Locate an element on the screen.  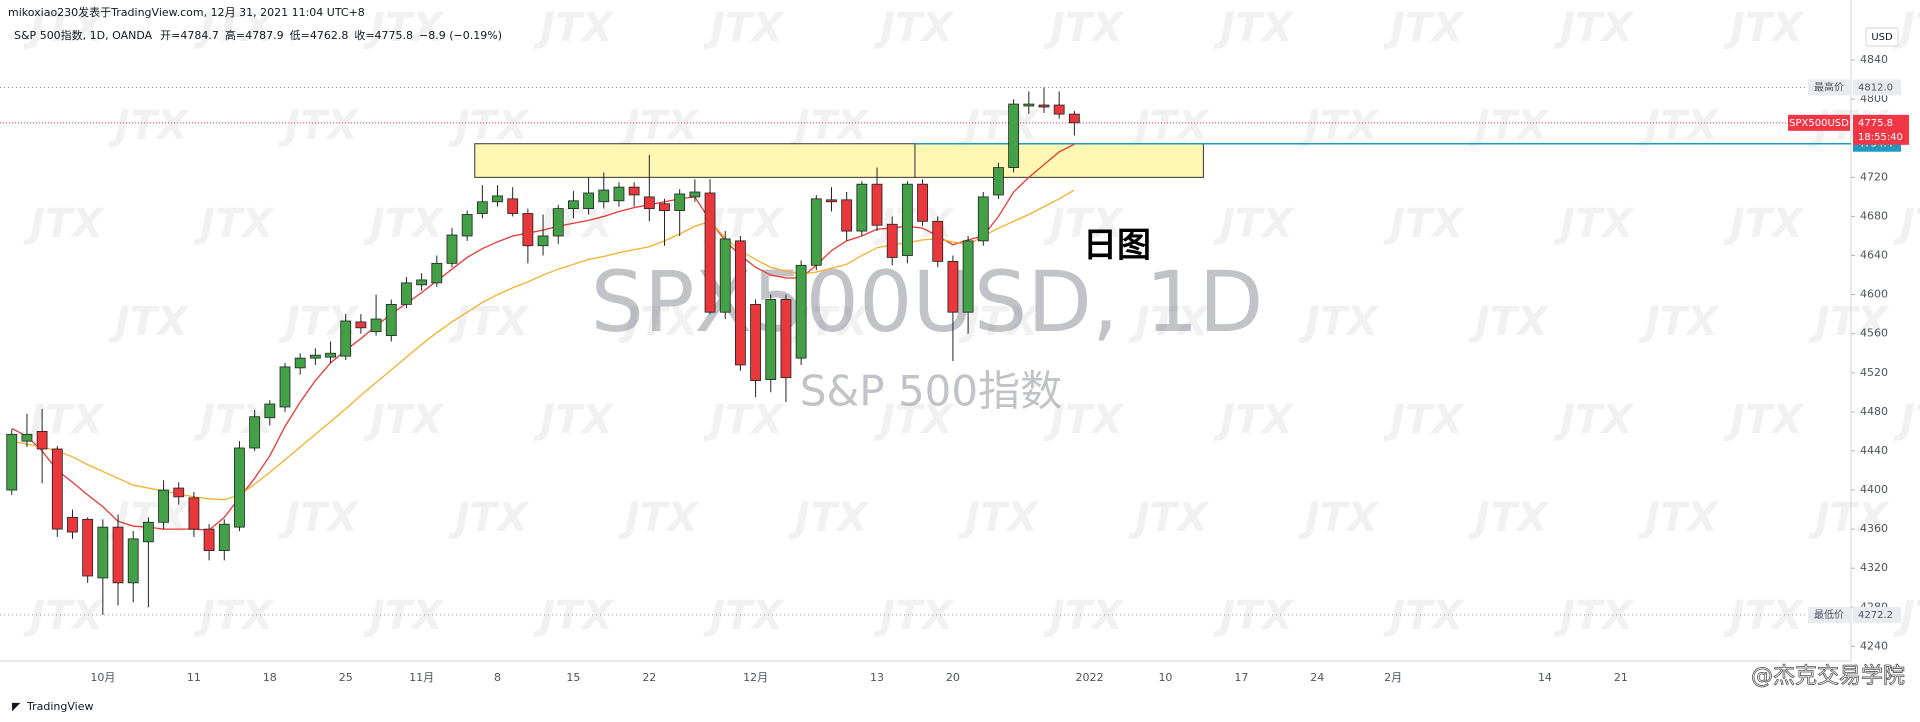
high-value: 4787.9 is located at coordinates (264, 35).